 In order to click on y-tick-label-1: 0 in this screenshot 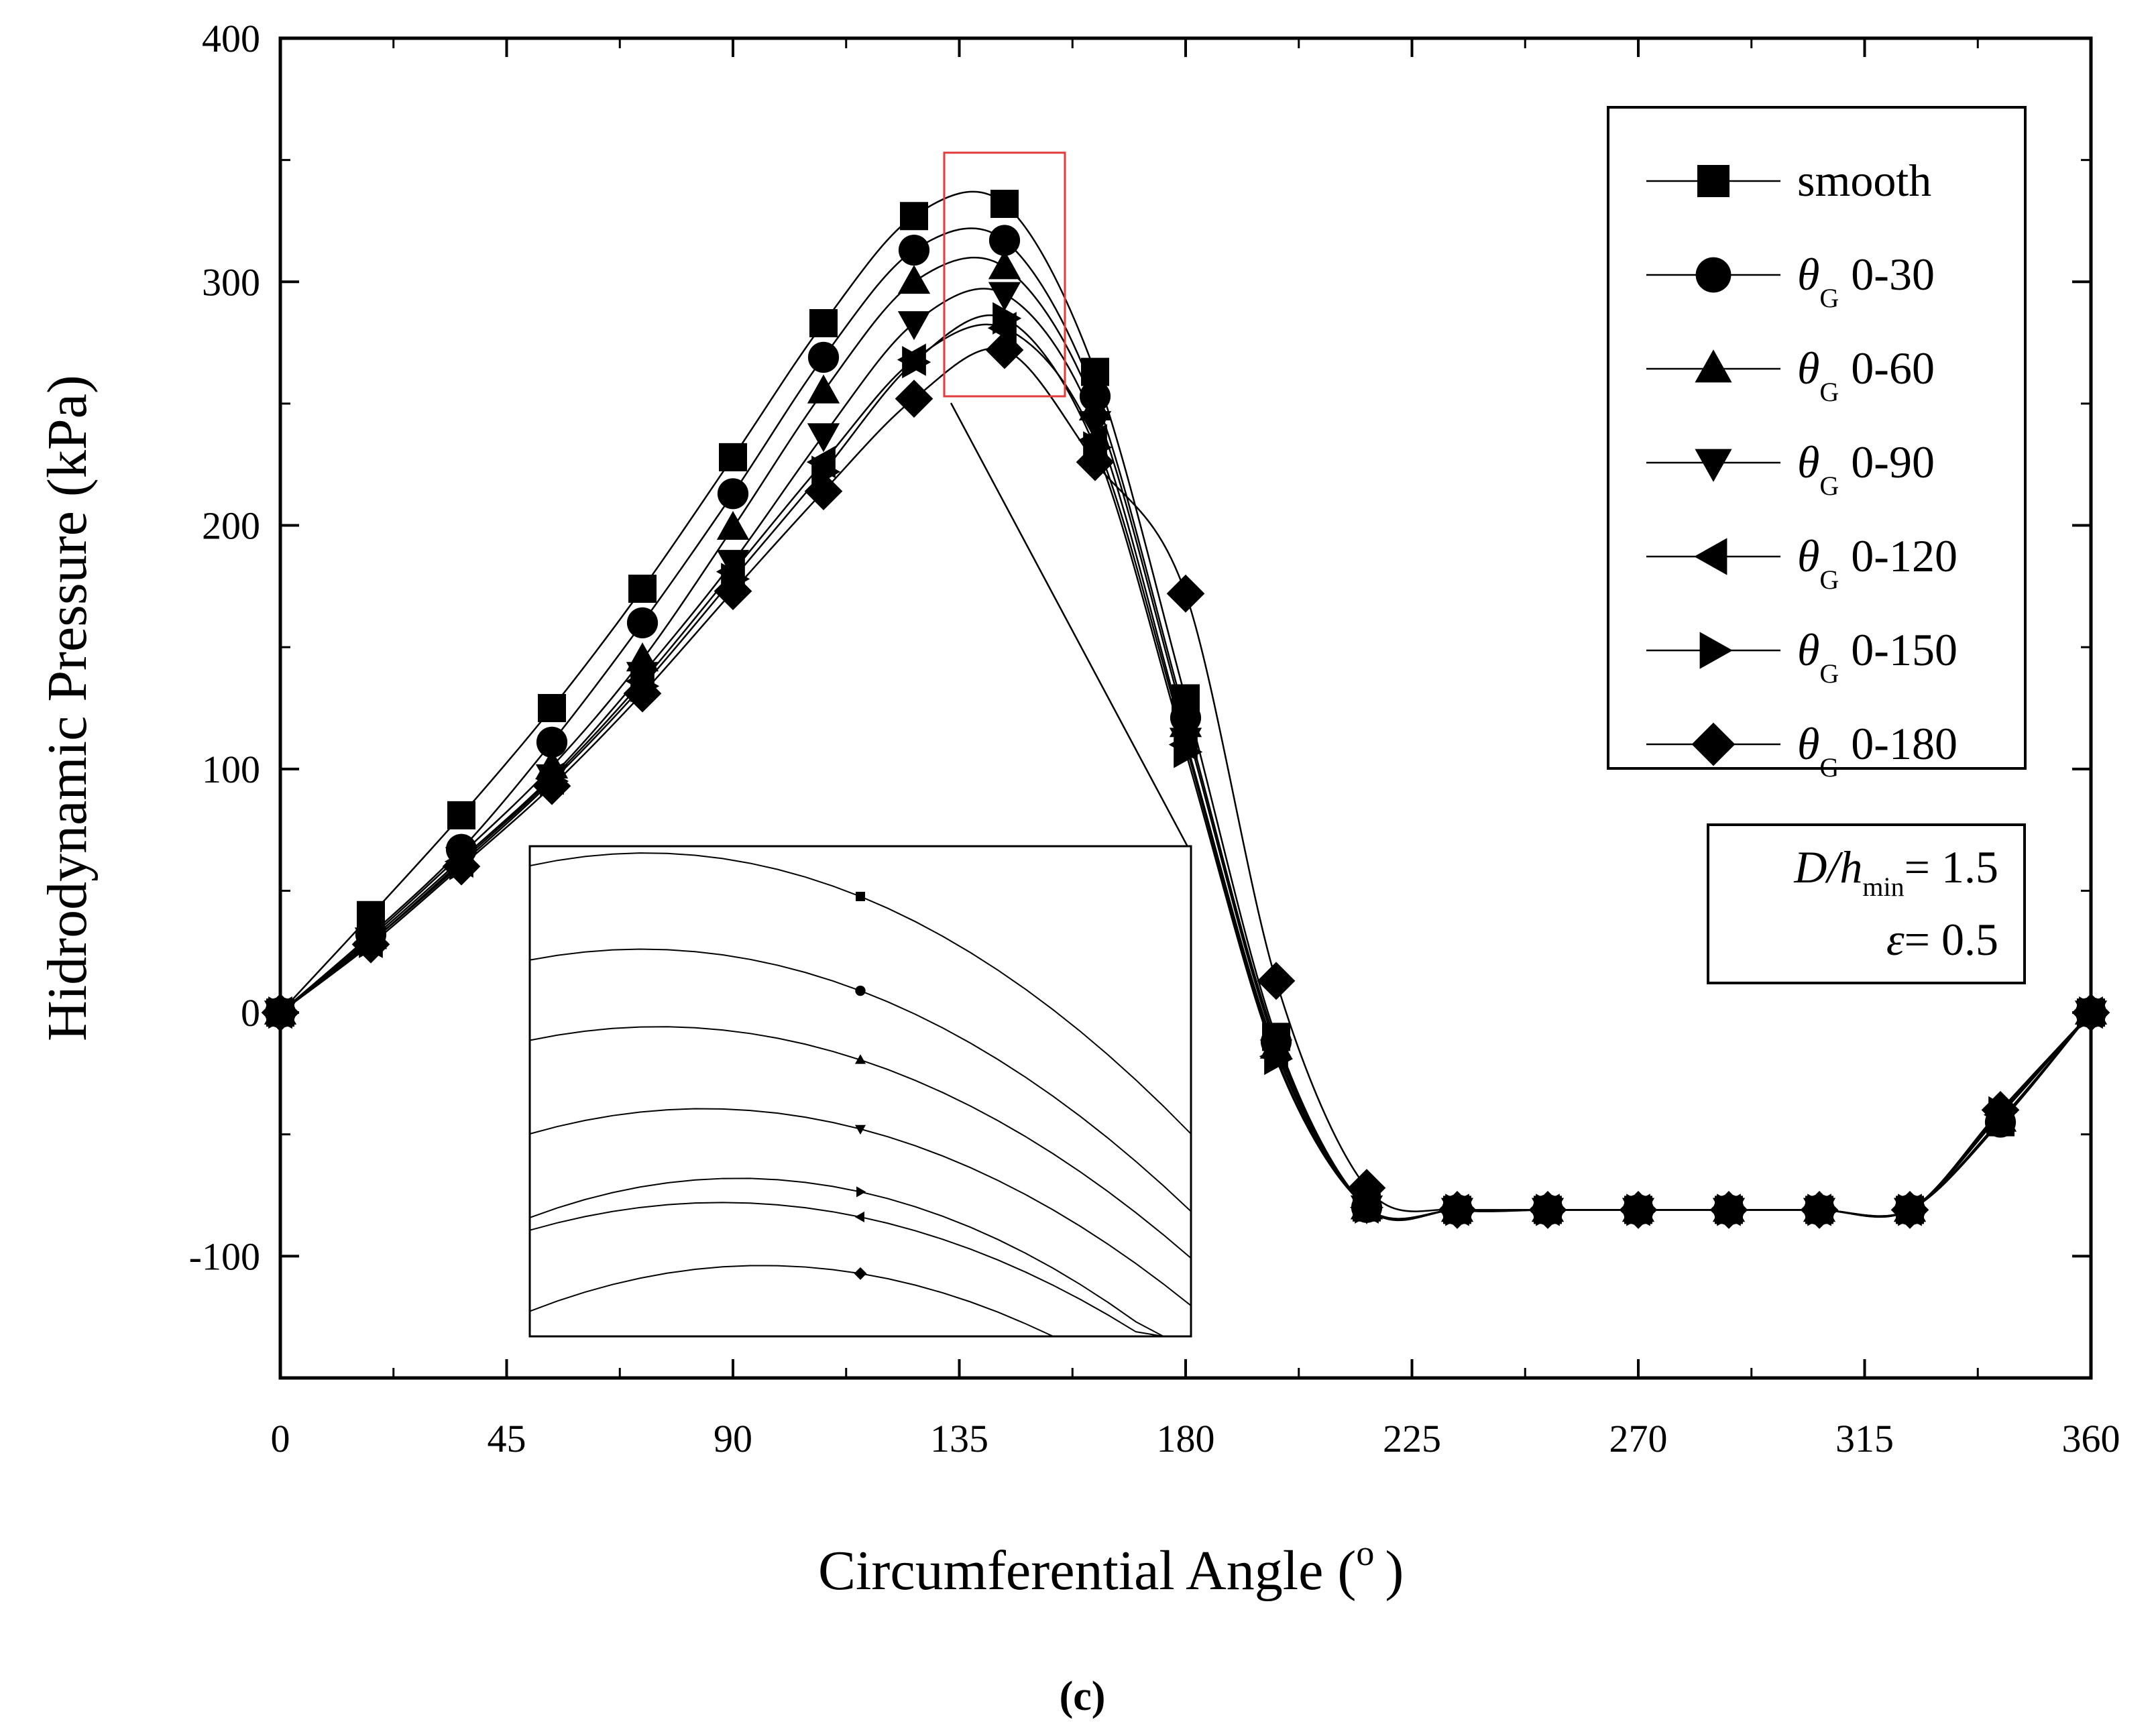, I will do `click(251, 1013)`.